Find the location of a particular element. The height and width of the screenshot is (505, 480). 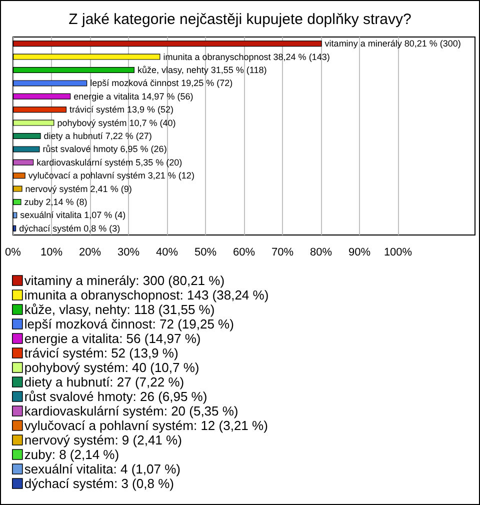

x-tick-label: 0% is located at coordinates (13, 252).